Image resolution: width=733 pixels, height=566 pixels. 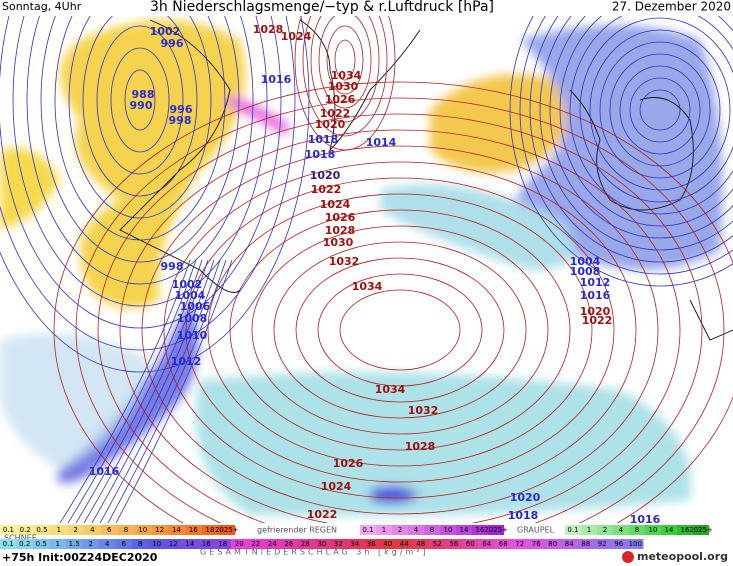 I want to click on legend-step: 6, so click(x=109, y=530).